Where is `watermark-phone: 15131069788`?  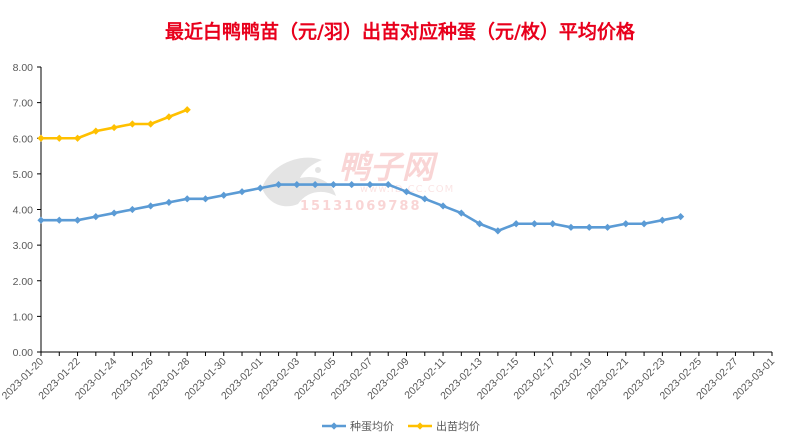 watermark-phone: 15131069788 is located at coordinates (361, 206).